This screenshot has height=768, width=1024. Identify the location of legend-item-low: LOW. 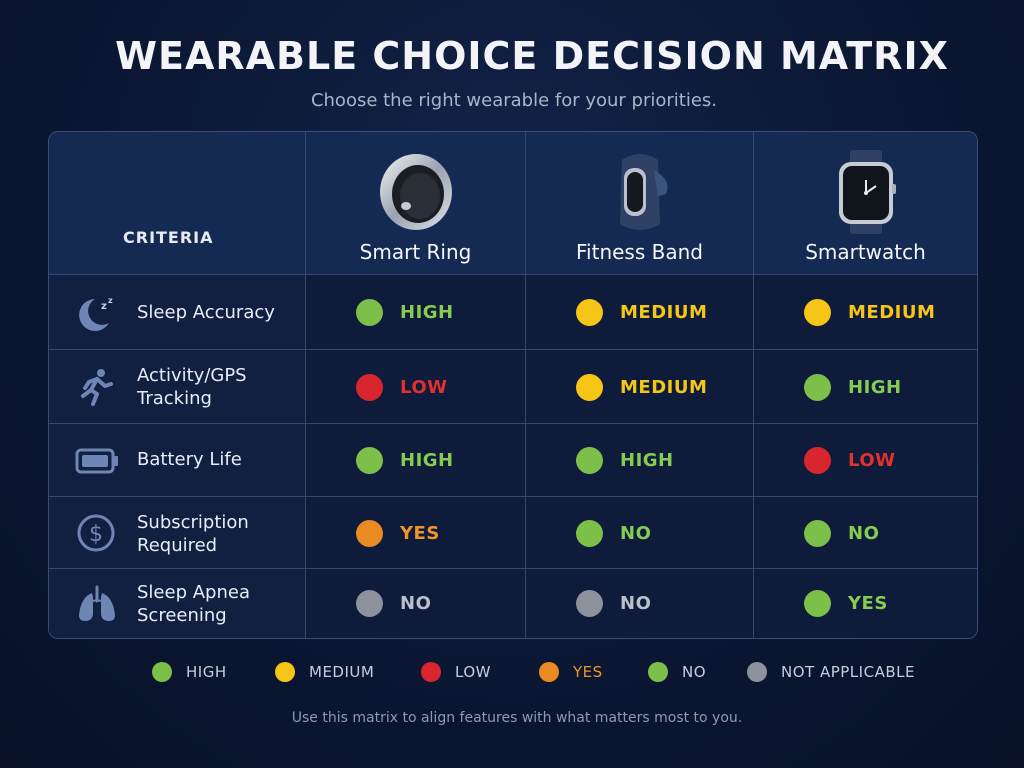
(456, 672).